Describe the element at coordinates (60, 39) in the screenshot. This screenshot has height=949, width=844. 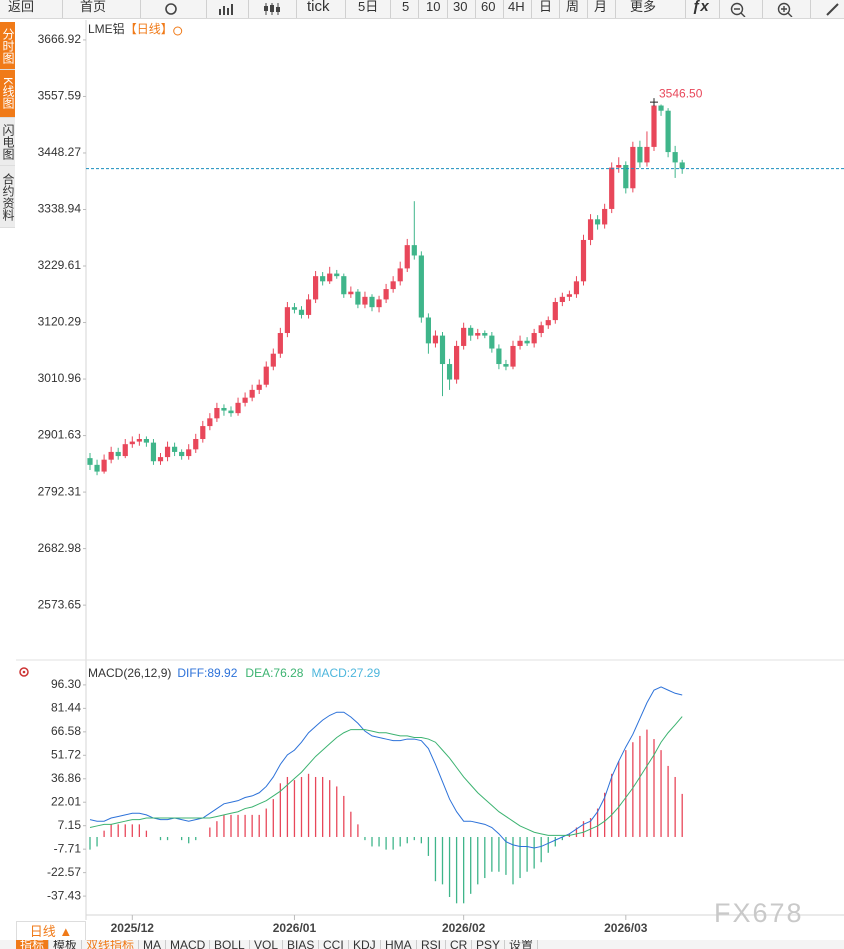
I see `y-tick-label: 3666.92` at that location.